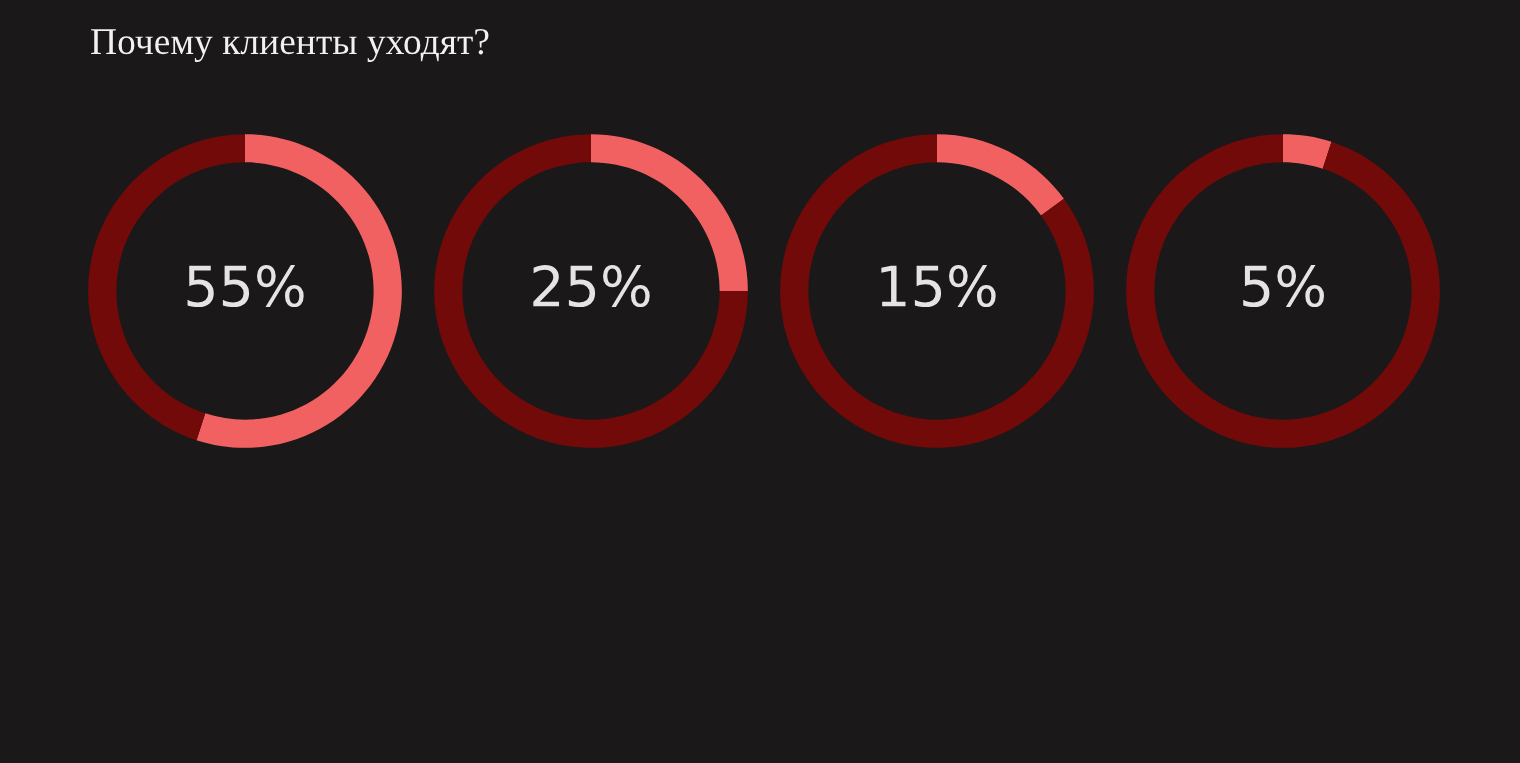 The height and width of the screenshot is (763, 1520). What do you see at coordinates (1283, 286) in the screenshot?
I see `data-label: 5%` at bounding box center [1283, 286].